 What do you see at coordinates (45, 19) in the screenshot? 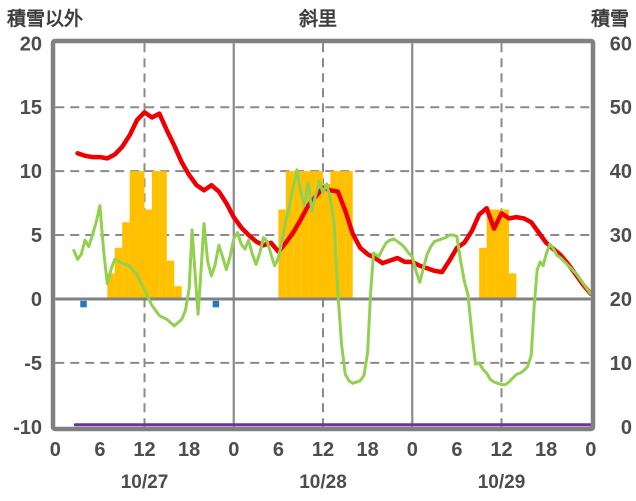
I see `left-axis-title: 積雪以外` at bounding box center [45, 19].